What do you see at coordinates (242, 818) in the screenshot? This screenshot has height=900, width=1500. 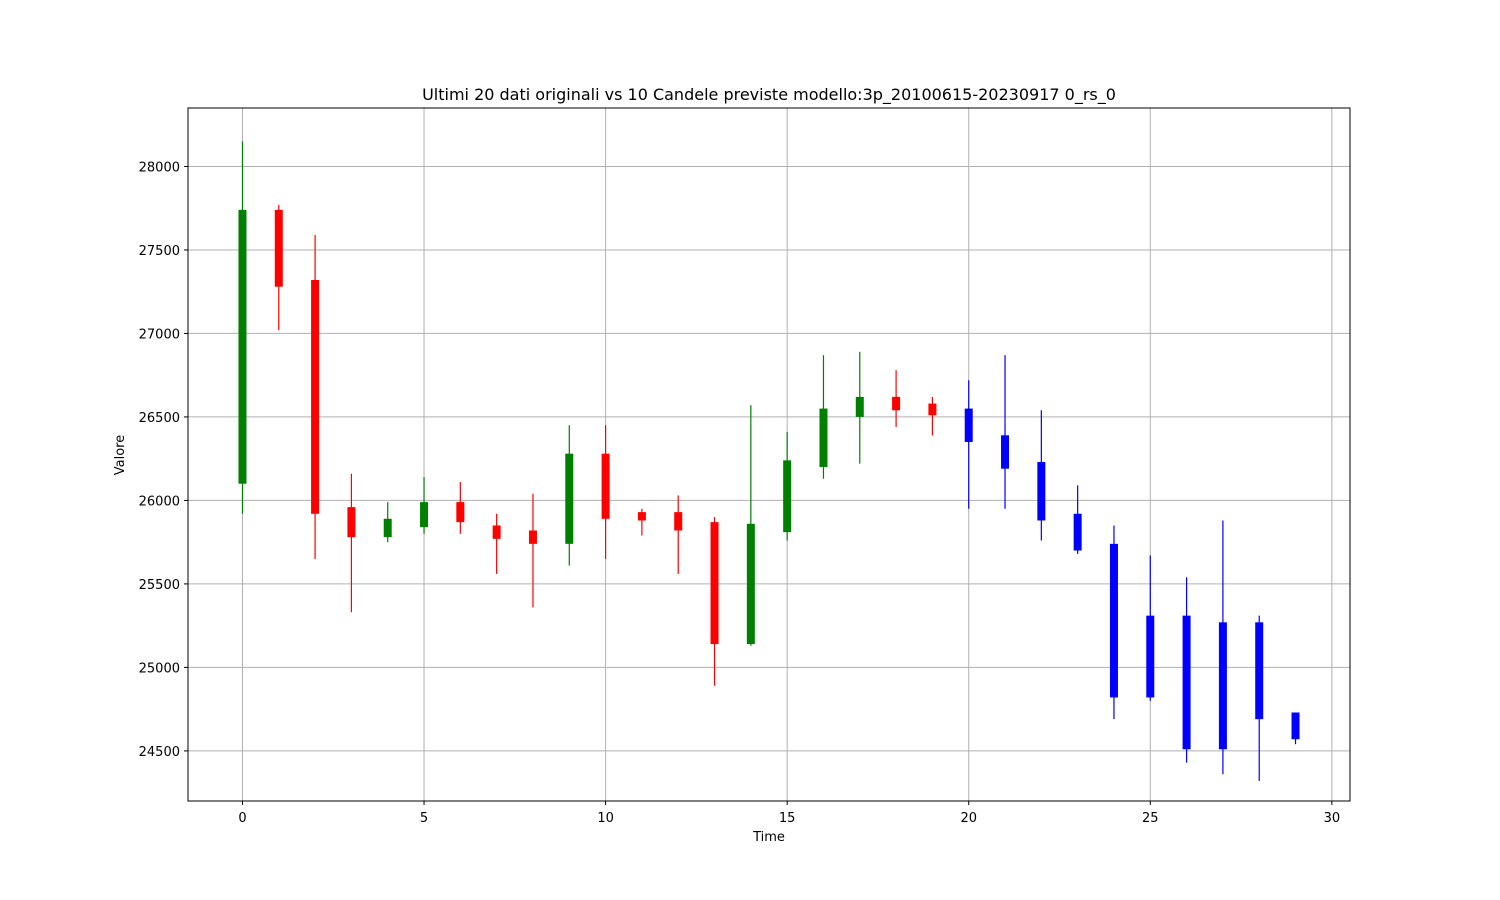 I see `x-tick-label: 0` at bounding box center [242, 818].